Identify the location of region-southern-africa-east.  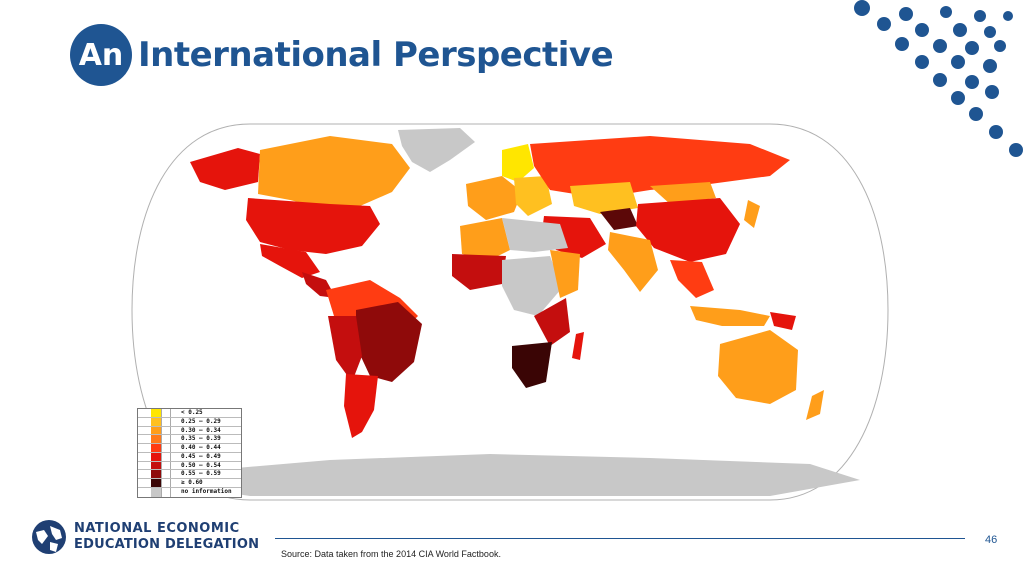
(552, 322).